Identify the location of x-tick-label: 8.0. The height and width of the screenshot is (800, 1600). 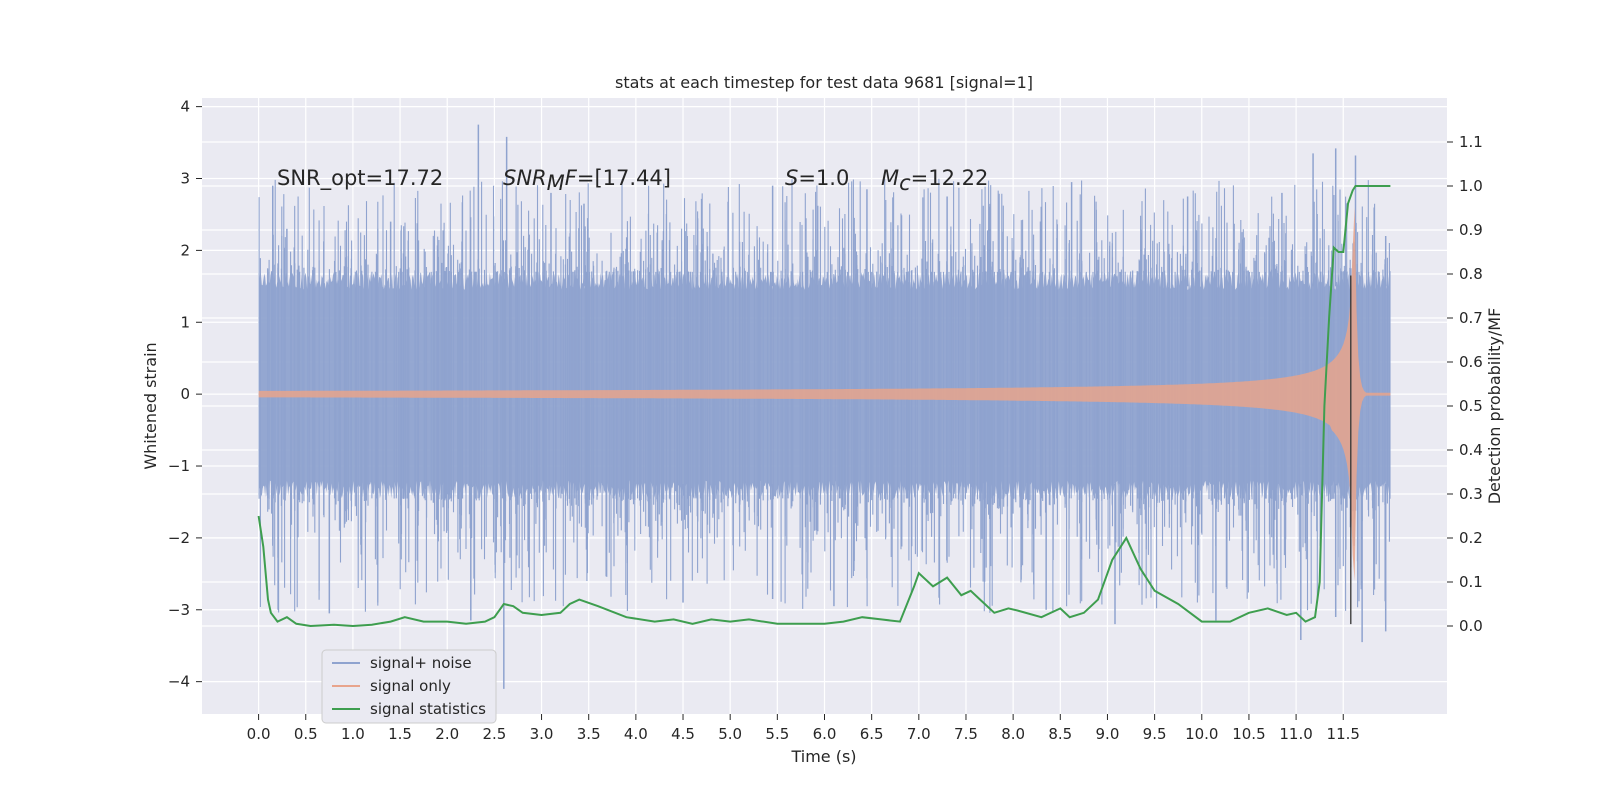
(1013, 734).